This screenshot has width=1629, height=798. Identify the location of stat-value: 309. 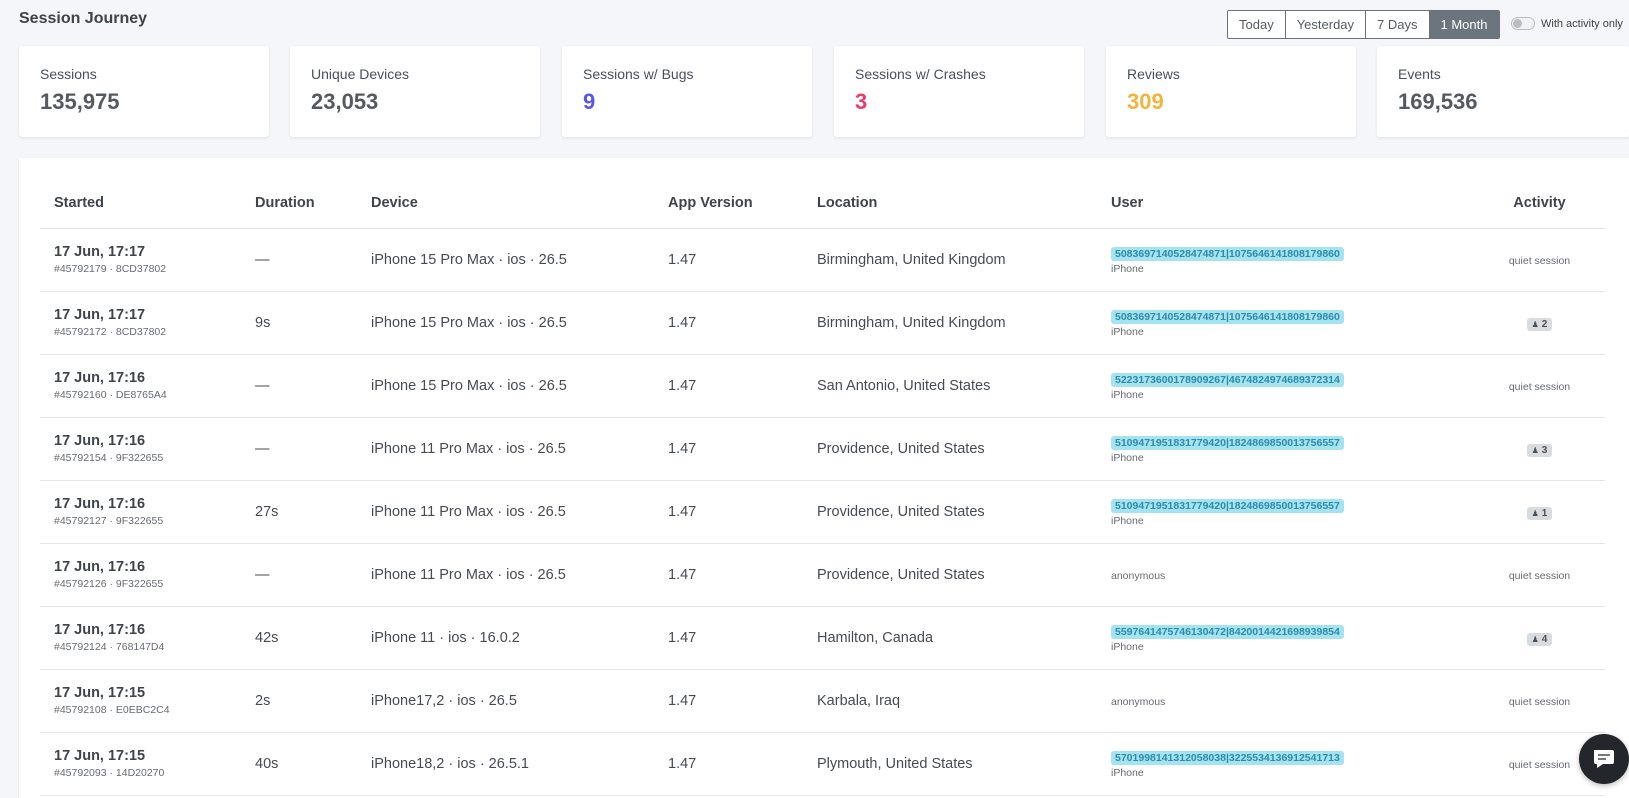
(1145, 101).